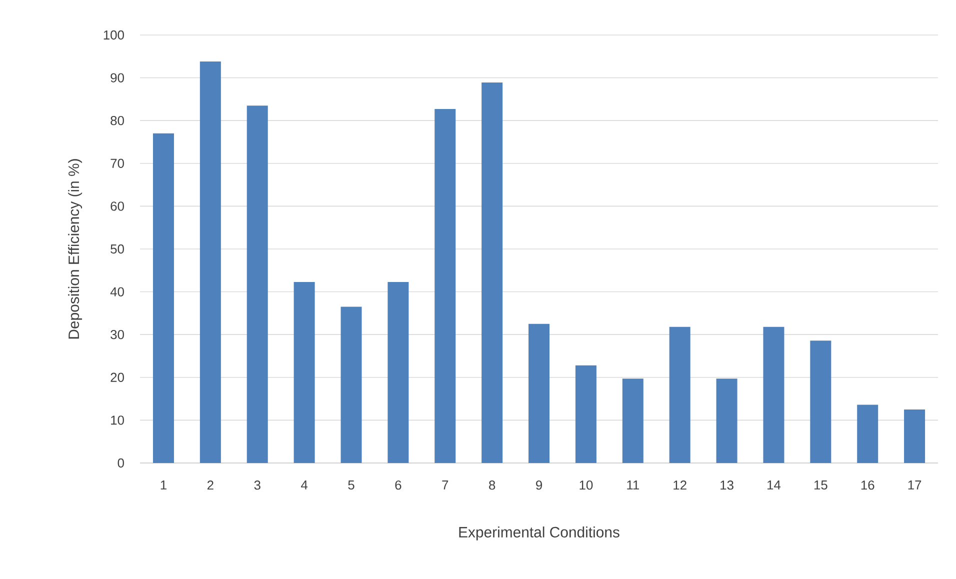 The image size is (956, 579). What do you see at coordinates (445, 485) in the screenshot?
I see `x-tick-label: 7` at bounding box center [445, 485].